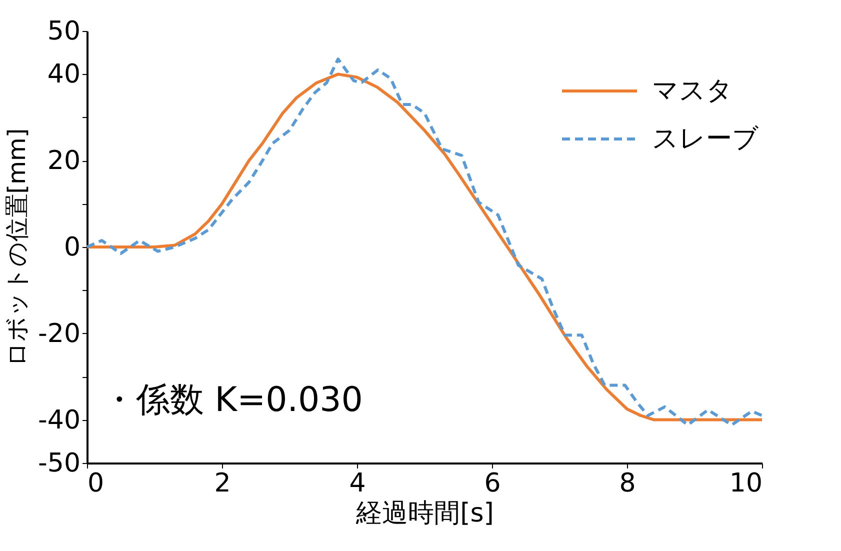 The height and width of the screenshot is (551, 841). What do you see at coordinates (63, 75) in the screenshot?
I see `y-tick-label: 40` at bounding box center [63, 75].